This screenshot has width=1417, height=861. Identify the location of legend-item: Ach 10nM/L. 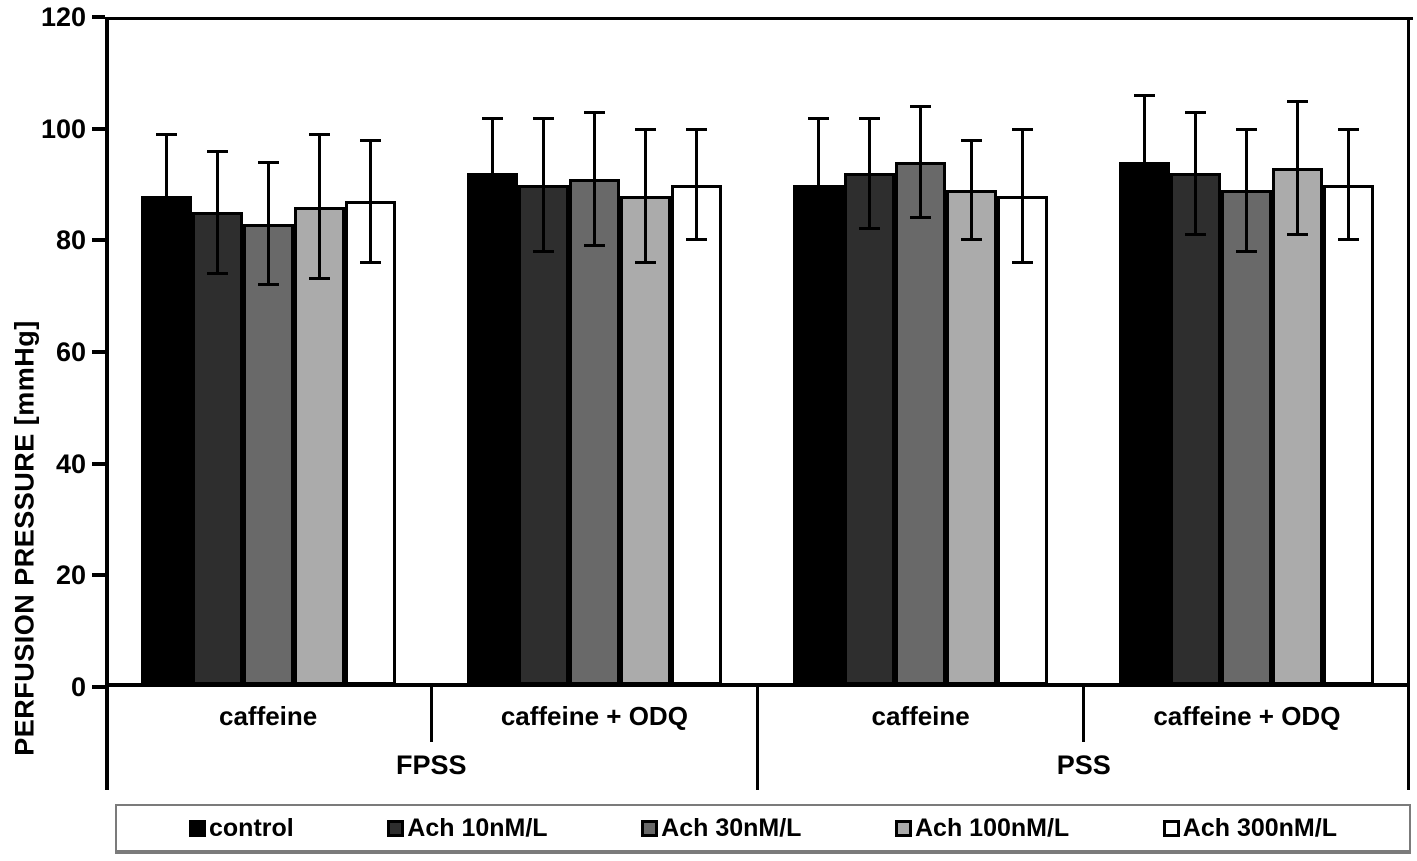
(467, 828).